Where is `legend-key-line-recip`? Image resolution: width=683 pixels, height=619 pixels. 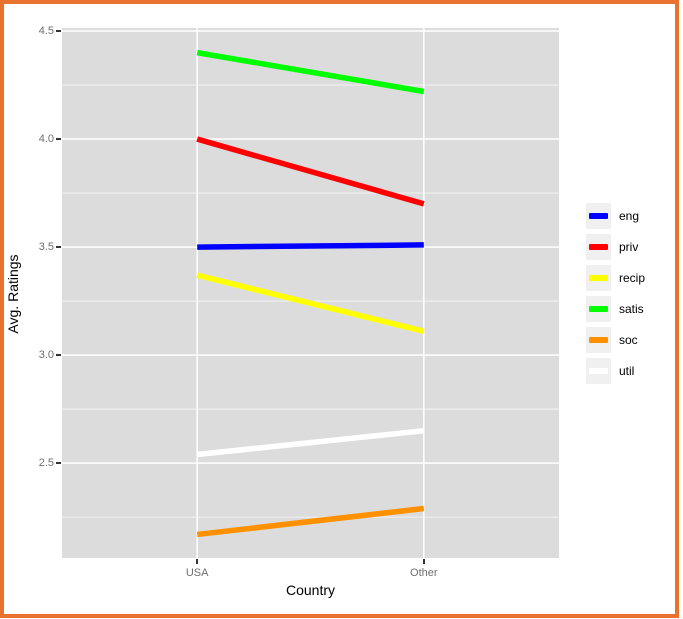
legend-key-line-recip is located at coordinates (598, 278).